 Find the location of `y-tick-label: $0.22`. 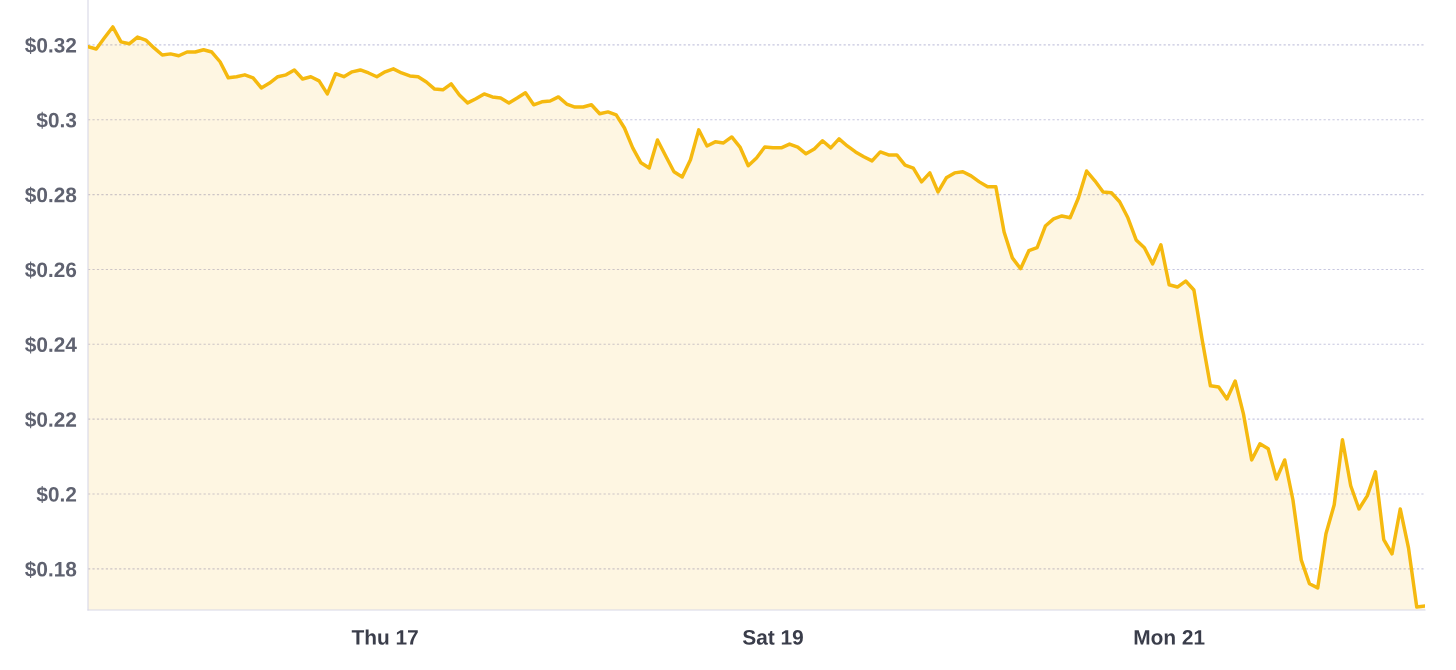

y-tick-label: $0.22 is located at coordinates (51, 420).